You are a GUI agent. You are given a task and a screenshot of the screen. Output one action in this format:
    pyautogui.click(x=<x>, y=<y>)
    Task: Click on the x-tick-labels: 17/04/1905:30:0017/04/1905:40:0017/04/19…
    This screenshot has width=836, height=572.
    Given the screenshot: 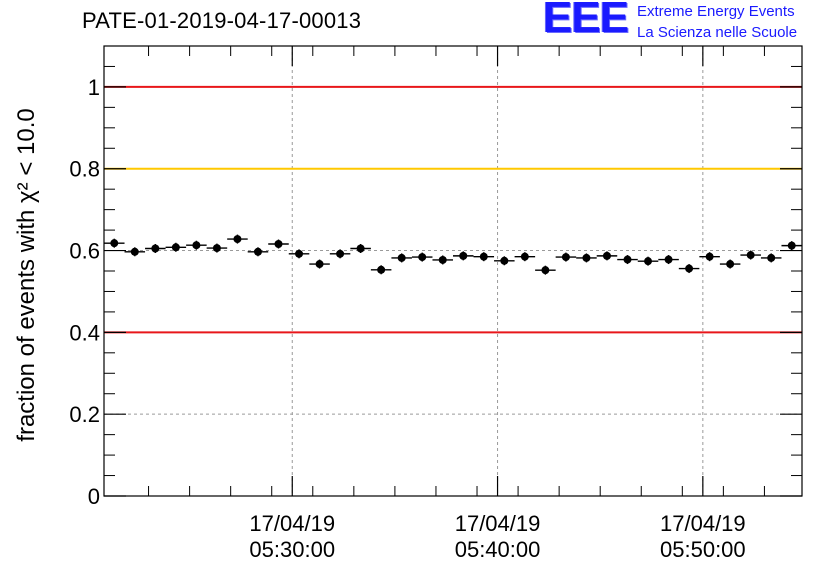 What is the action you would take?
    pyautogui.click(x=497, y=536)
    